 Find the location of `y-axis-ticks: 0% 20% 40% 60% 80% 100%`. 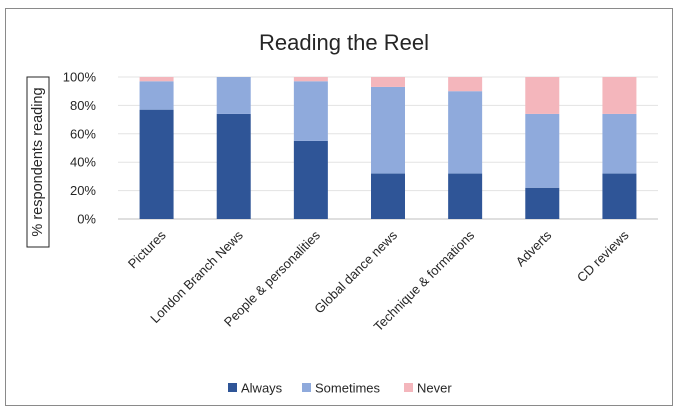

y-axis-ticks: 0% 20% 40% 60% 80% 100% is located at coordinates (80, 148).